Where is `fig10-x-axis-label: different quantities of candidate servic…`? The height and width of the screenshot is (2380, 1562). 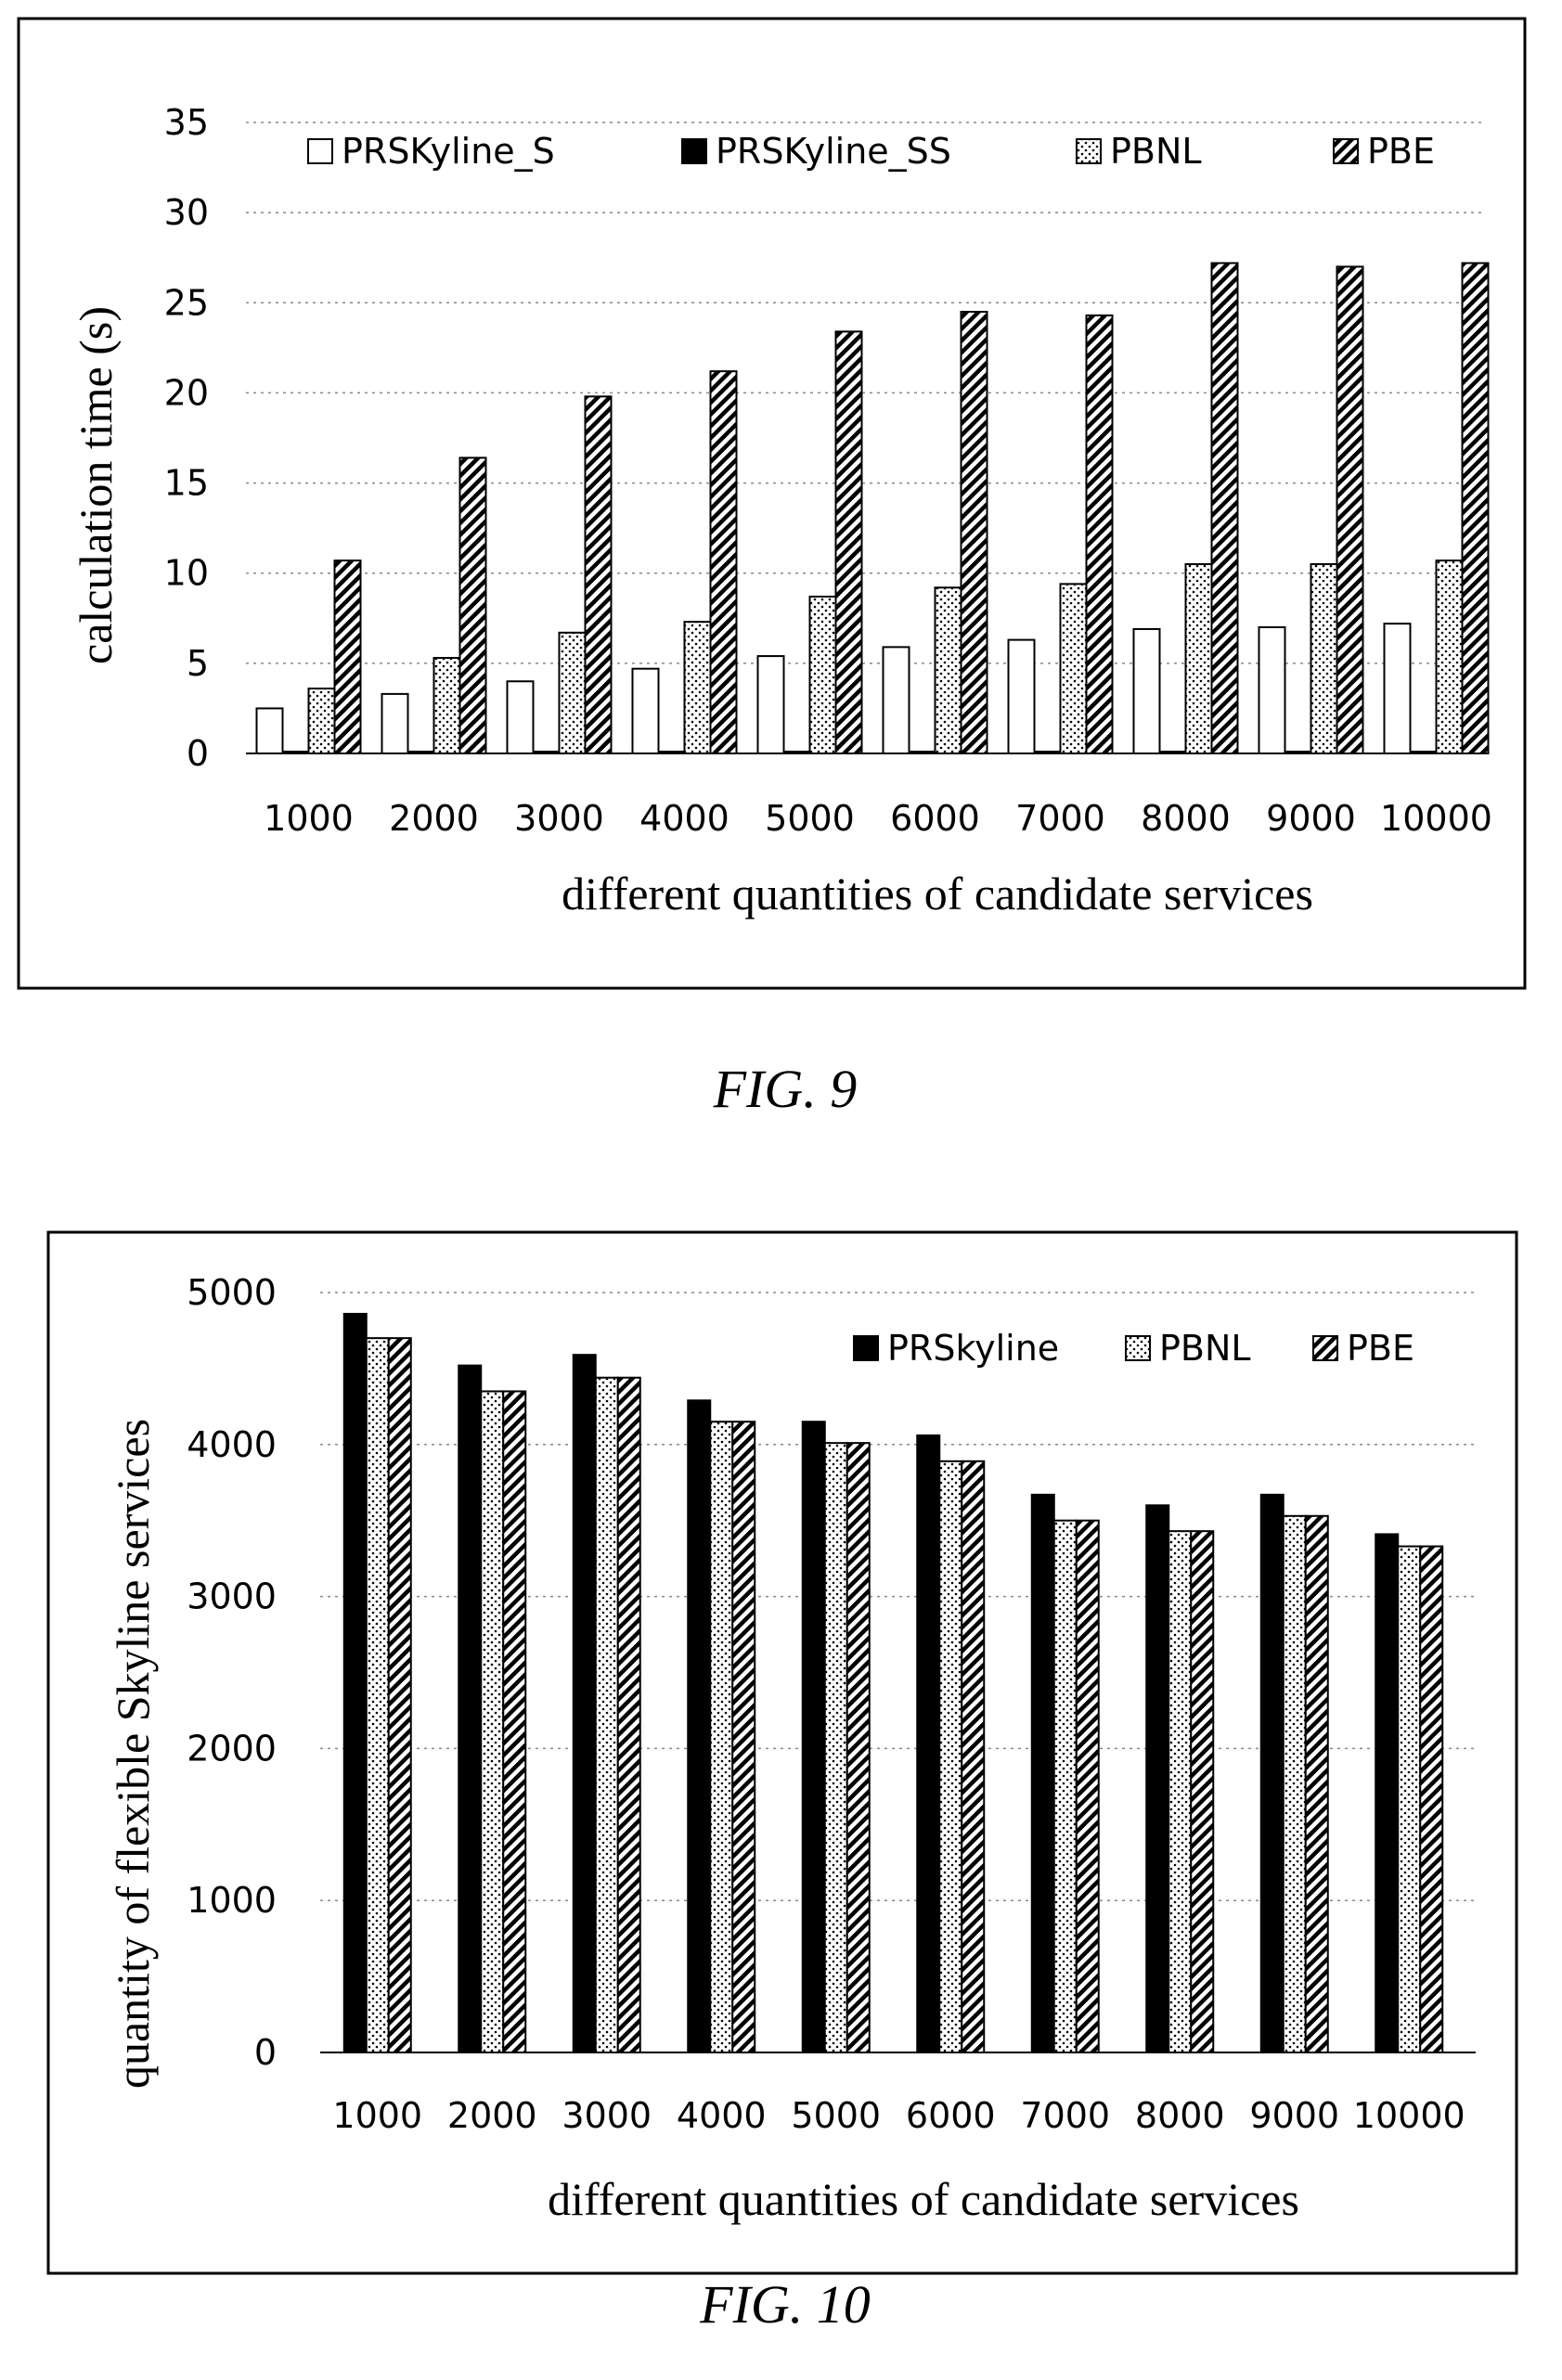 fig10-x-axis-label: different quantities of candidate servic… is located at coordinates (923, 2199).